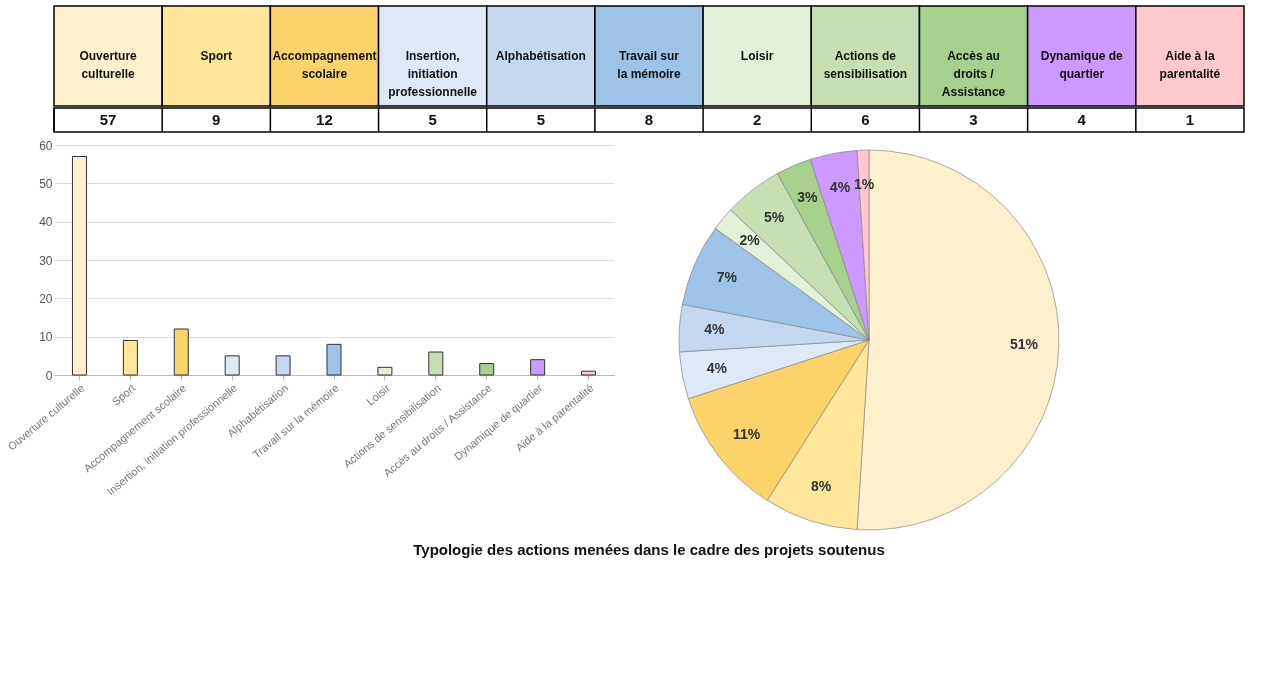 Image resolution: width=1263 pixels, height=680 pixels. Describe the element at coordinates (973, 119) in the screenshot. I see `data-label: 3` at that location.